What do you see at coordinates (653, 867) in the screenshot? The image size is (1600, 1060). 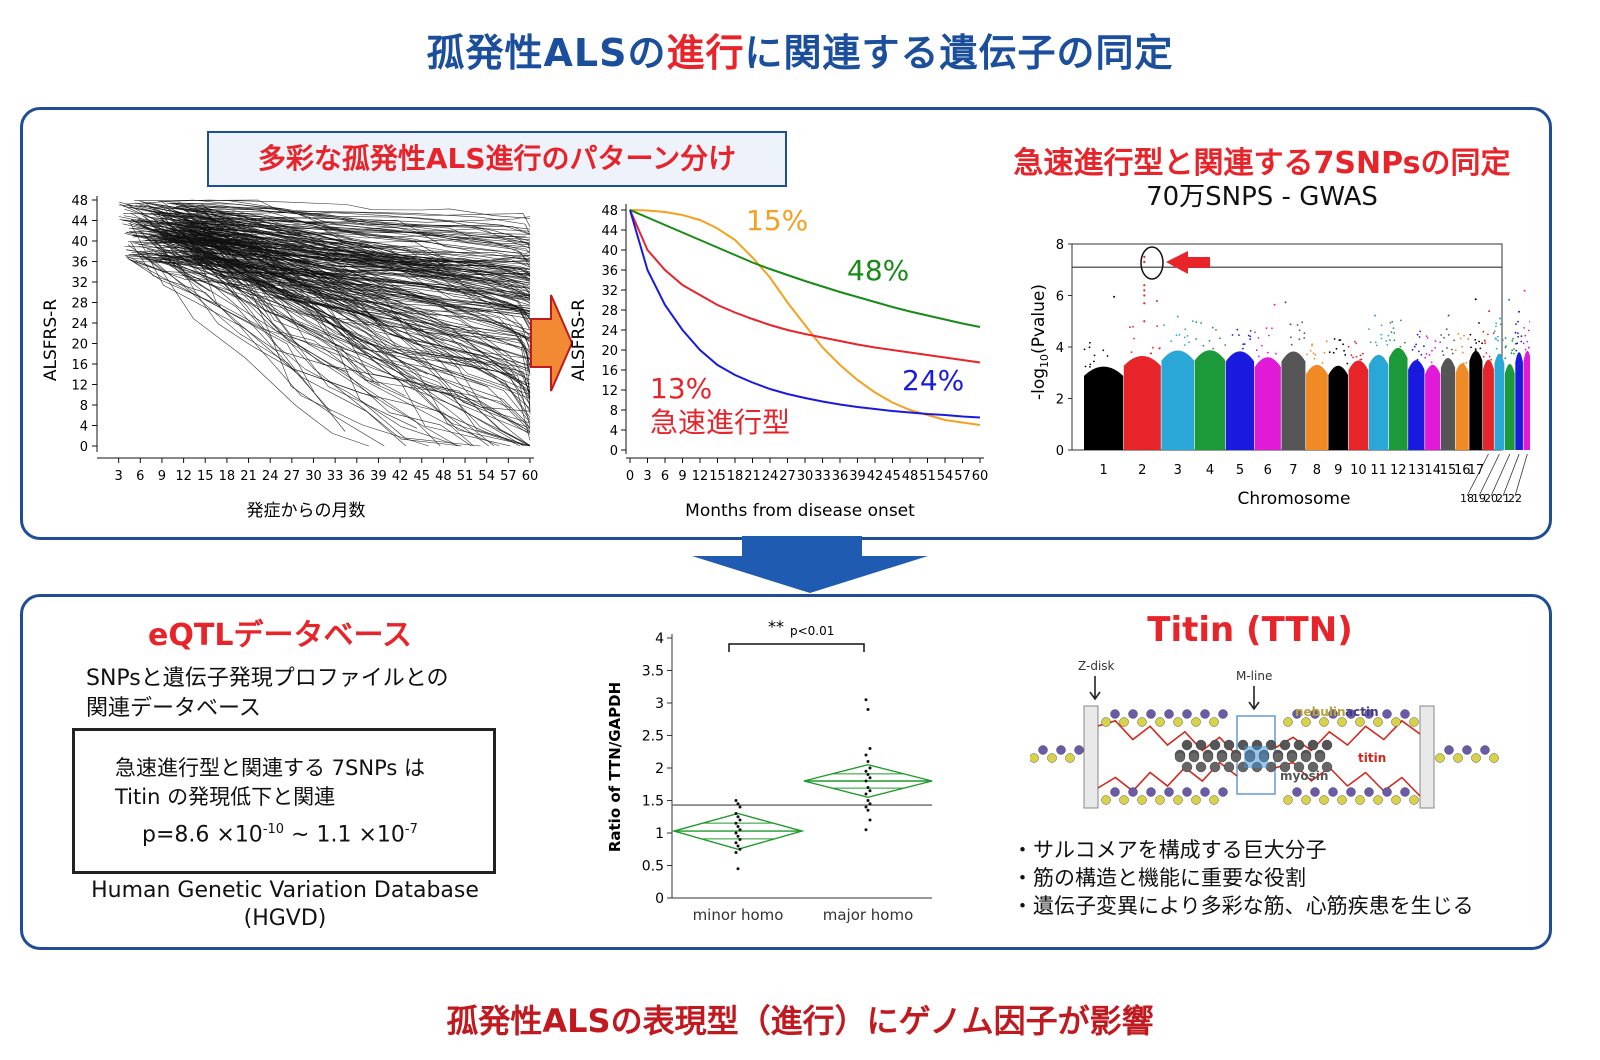 I see `y-tick-label: 0.5` at bounding box center [653, 867].